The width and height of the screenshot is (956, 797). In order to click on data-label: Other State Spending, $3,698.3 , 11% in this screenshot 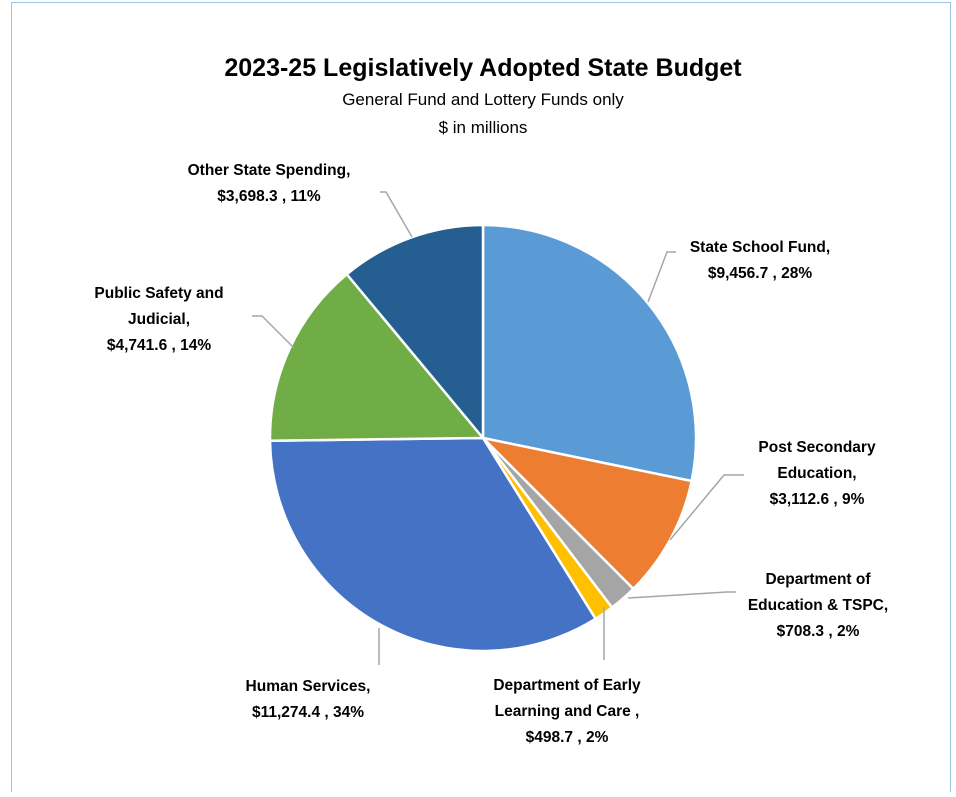, I will do `click(269, 183)`.